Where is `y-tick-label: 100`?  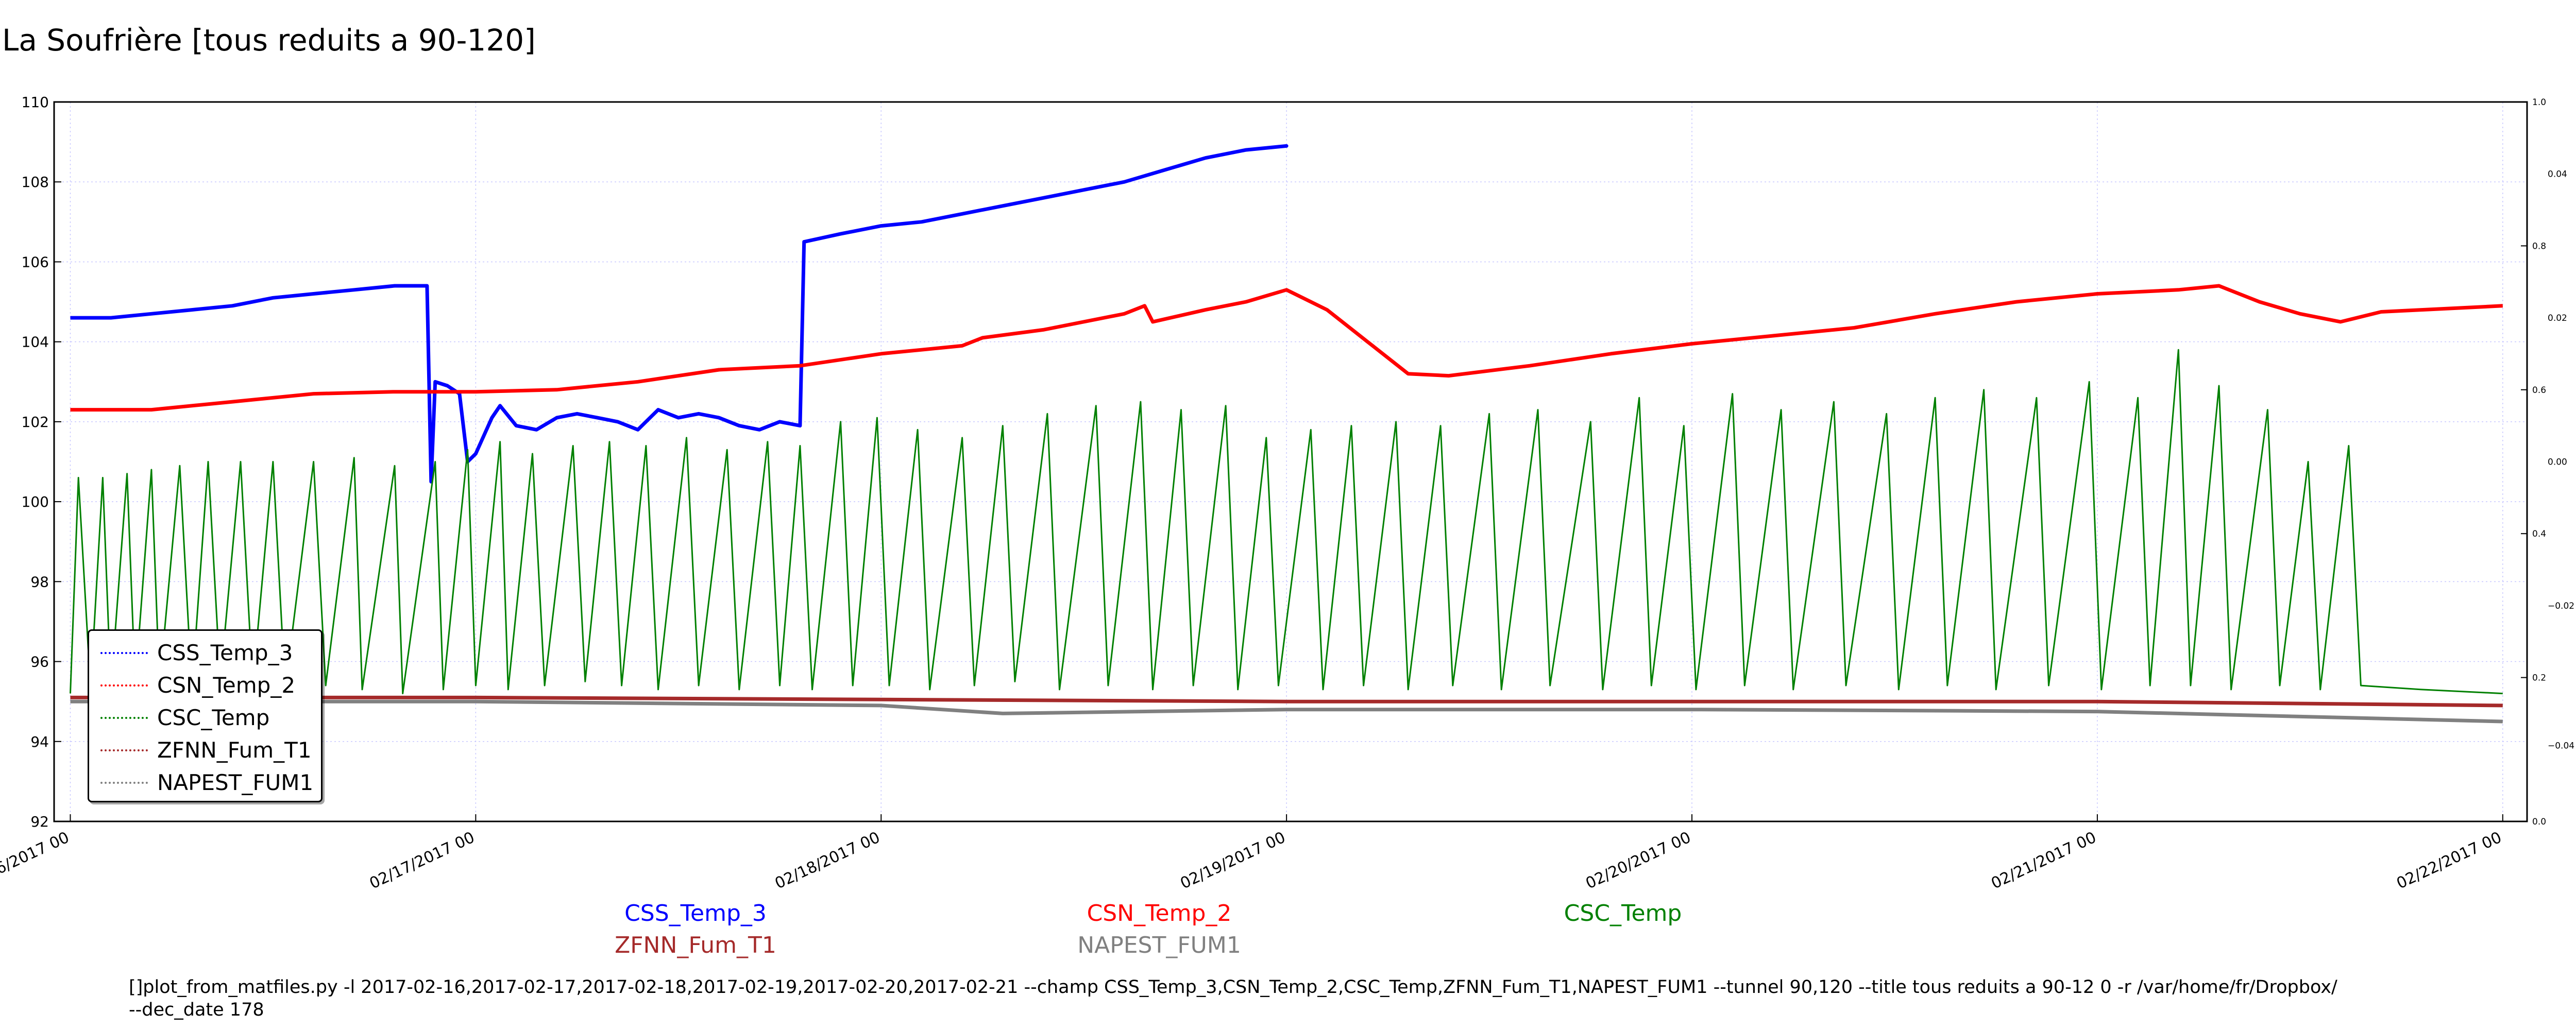
y-tick-label: 100 is located at coordinates (35, 502).